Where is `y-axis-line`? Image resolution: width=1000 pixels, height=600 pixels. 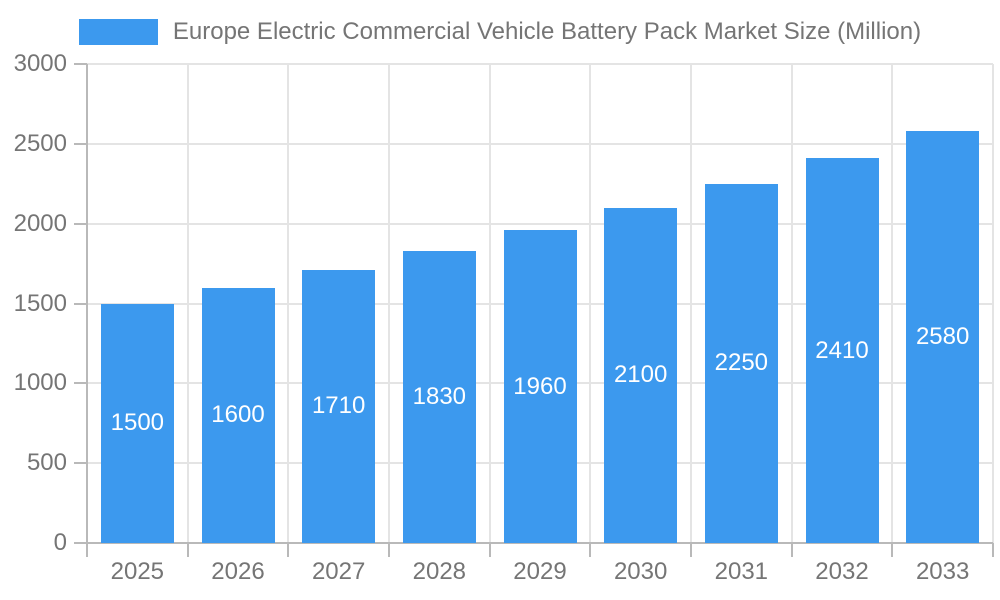
y-axis-line is located at coordinates (87, 304).